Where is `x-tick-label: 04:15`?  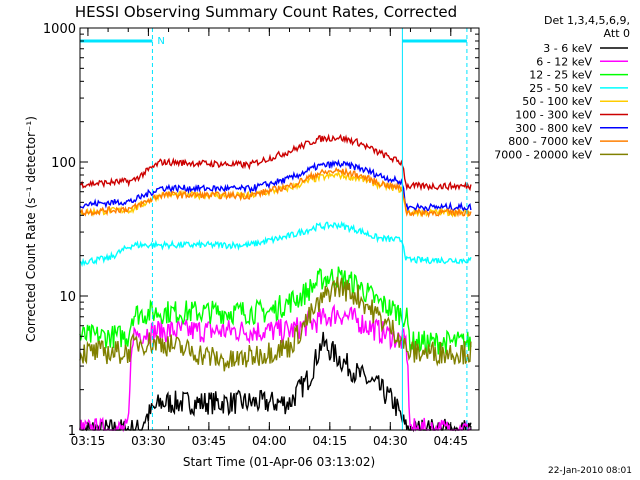
x-tick-label: 04:15 is located at coordinates (330, 441).